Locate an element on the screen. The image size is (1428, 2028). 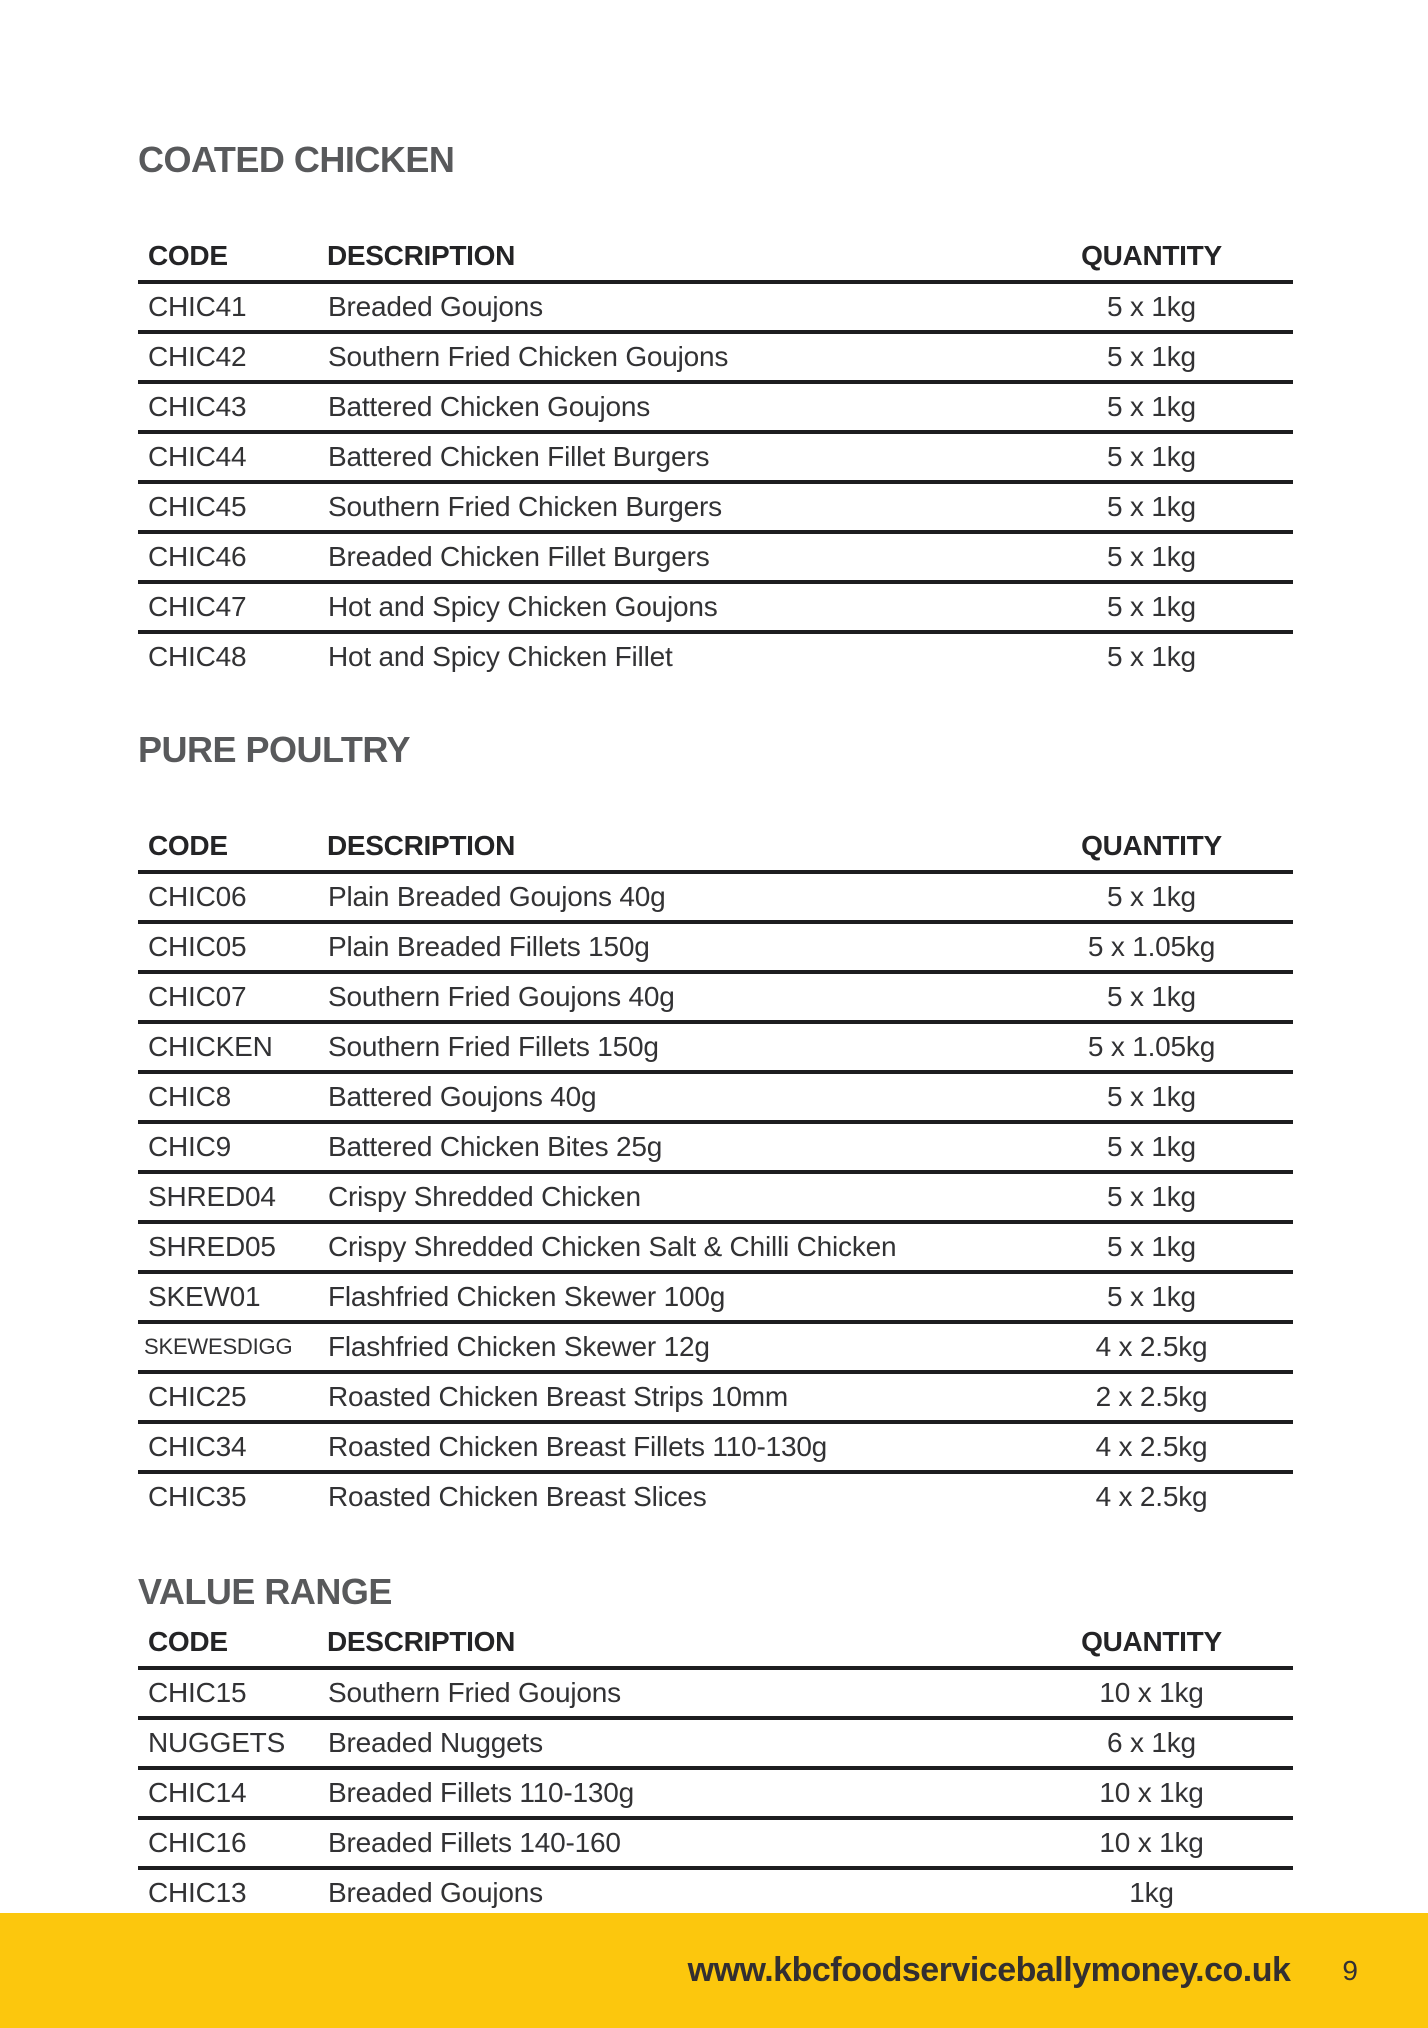
cell-code: CHIC25 is located at coordinates (232, 1398).